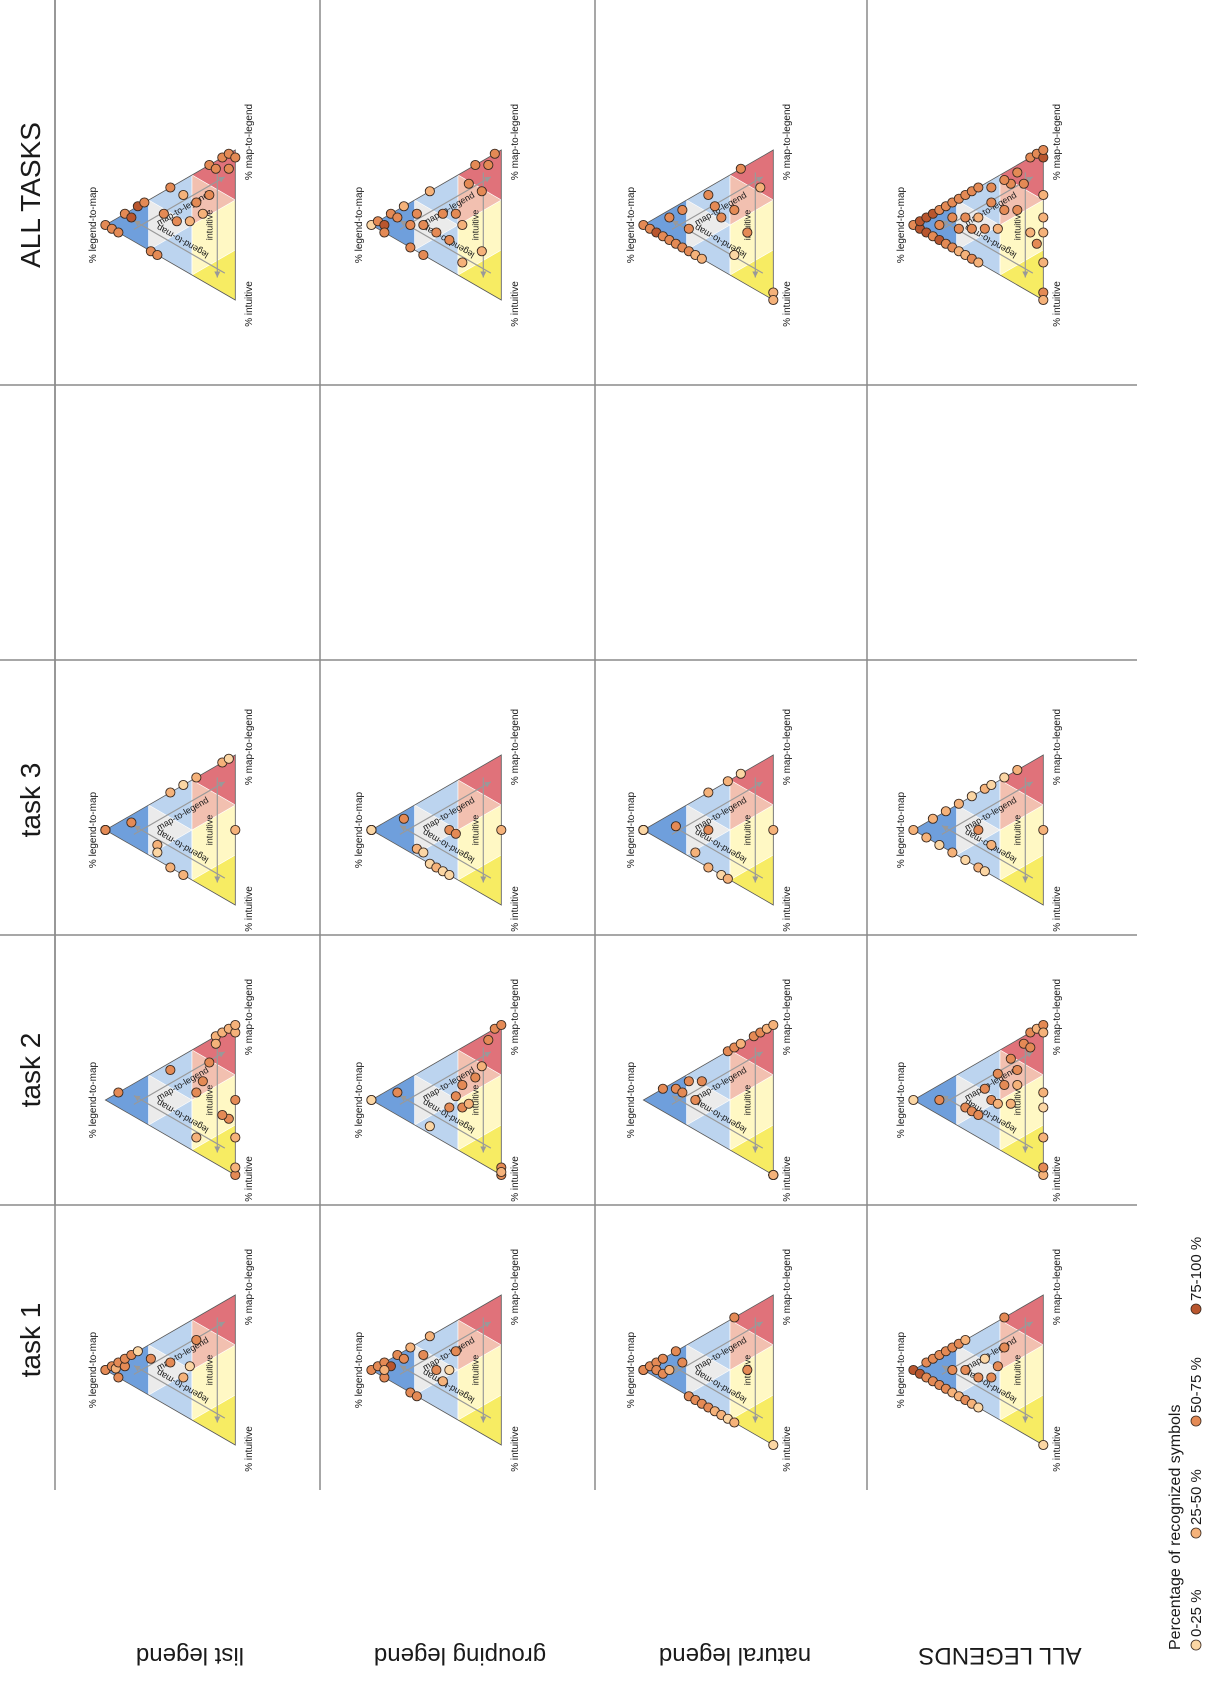 This screenshot has height=1688, width=1220. Describe the element at coordinates (1196, 1385) in the screenshot. I see `legend-label-2: 50-75 %` at that location.